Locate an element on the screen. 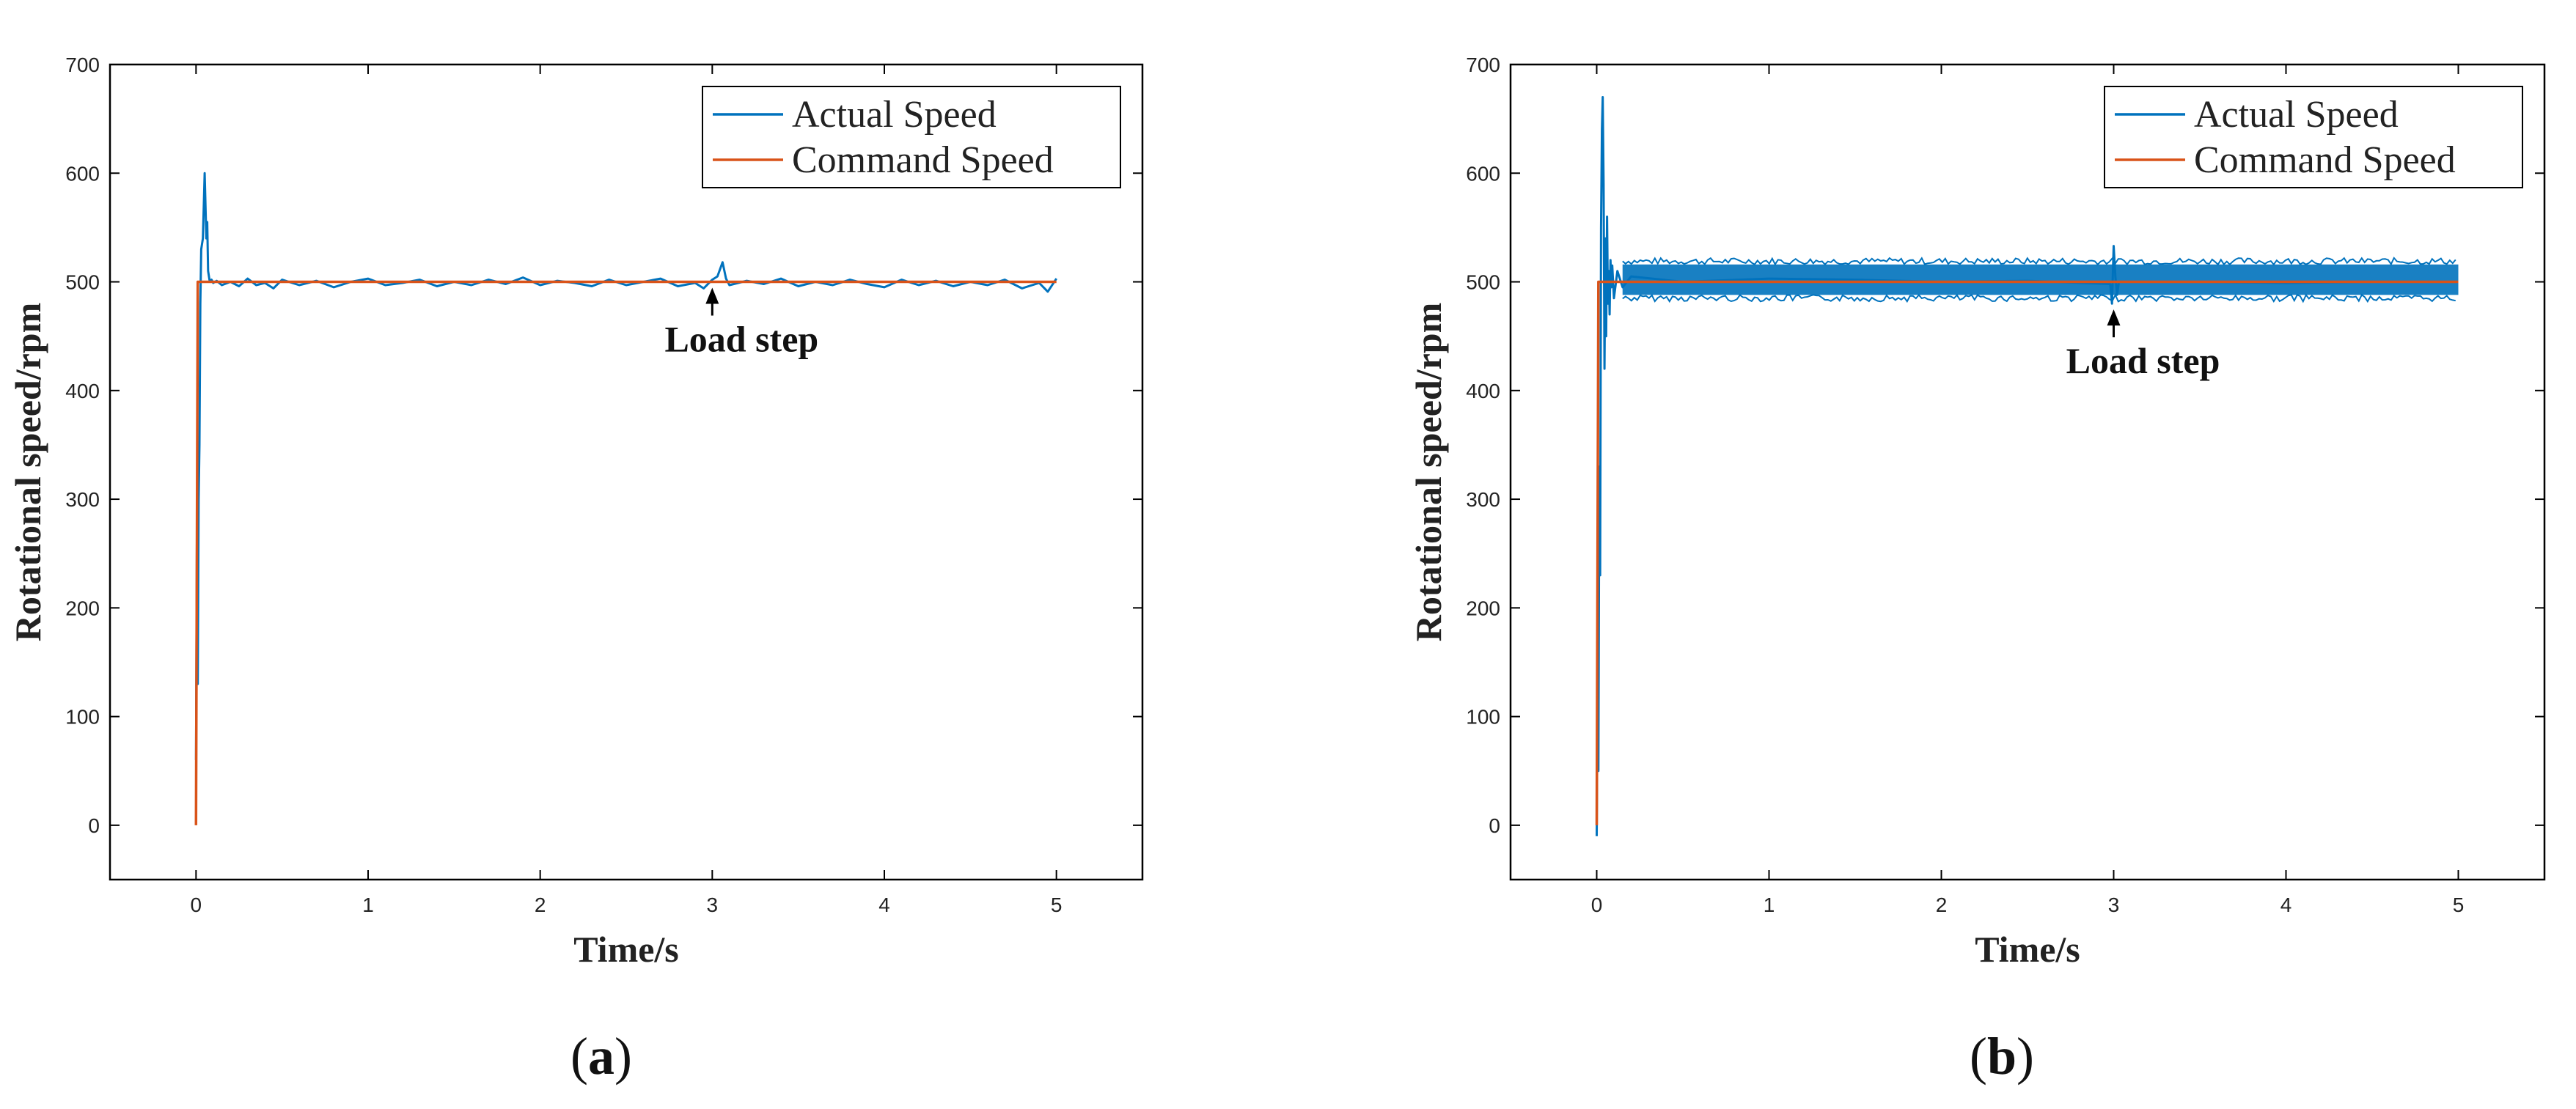 The height and width of the screenshot is (1109, 2576). panel-caption: (b) is located at coordinates (2002, 1056).